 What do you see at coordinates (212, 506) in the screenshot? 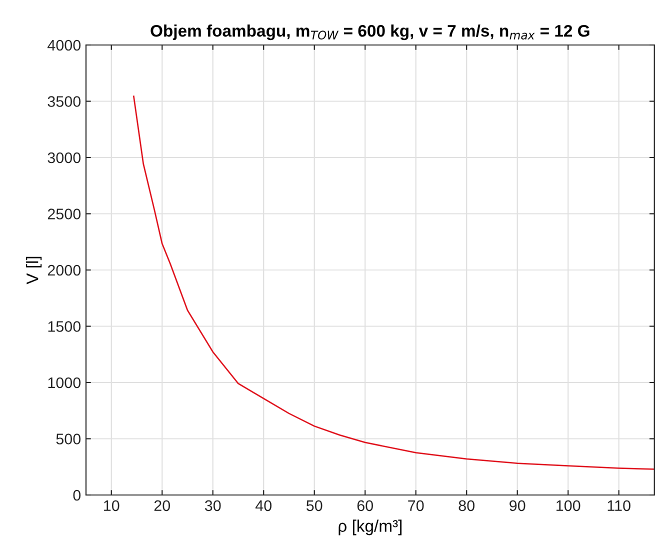
I see `x-tick-label: 30` at bounding box center [212, 506].